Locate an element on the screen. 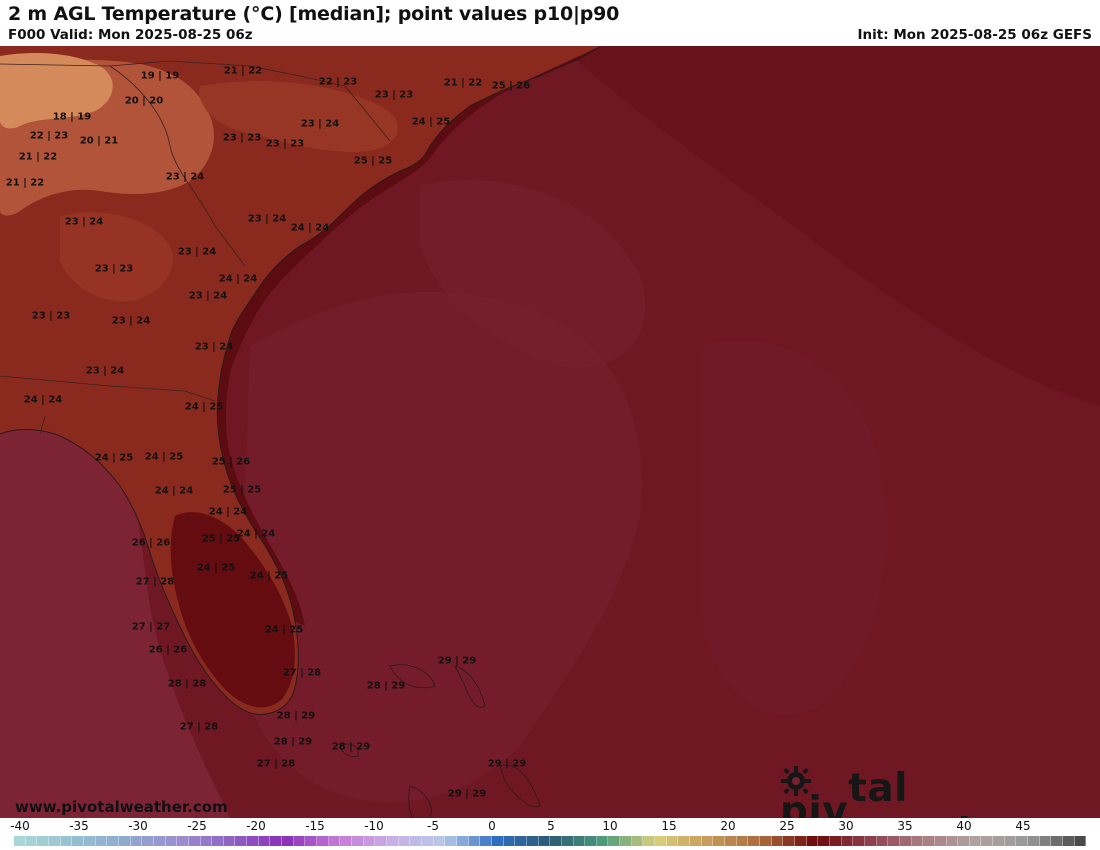 The image size is (1100, 850). legend-tick-label: 5 is located at coordinates (551, 826).